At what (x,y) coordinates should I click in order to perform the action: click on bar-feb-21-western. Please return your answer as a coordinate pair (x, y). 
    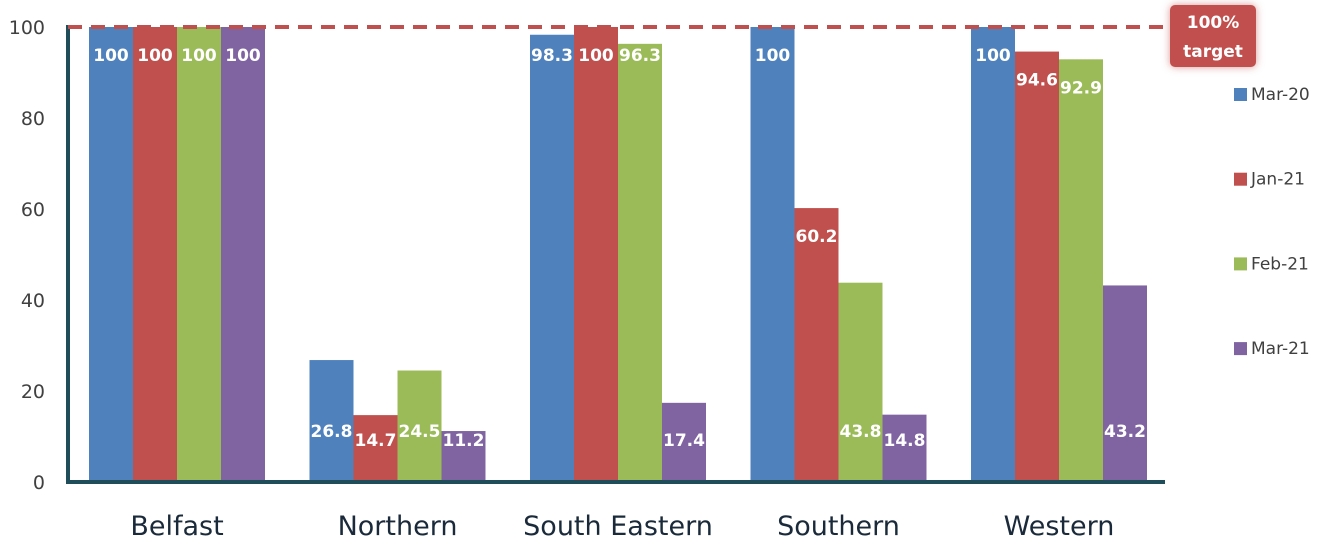
    Looking at the image, I should click on (1081, 270).